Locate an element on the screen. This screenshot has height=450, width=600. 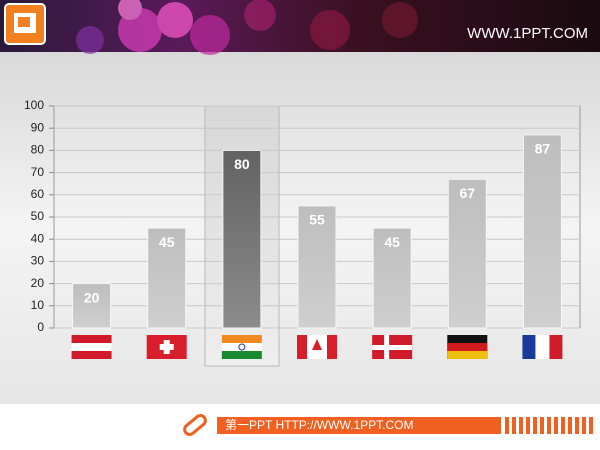
y-tick-label: 20 is located at coordinates (38, 283).